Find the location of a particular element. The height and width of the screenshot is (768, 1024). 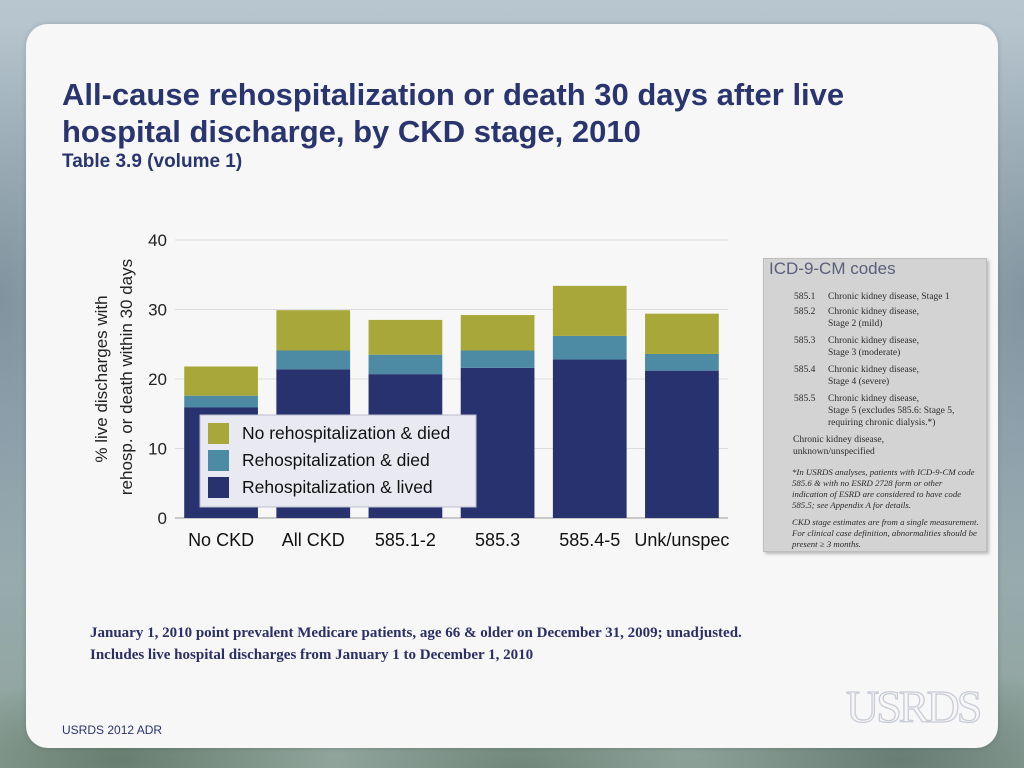

icd-code: 585.3 is located at coordinates (805, 341).